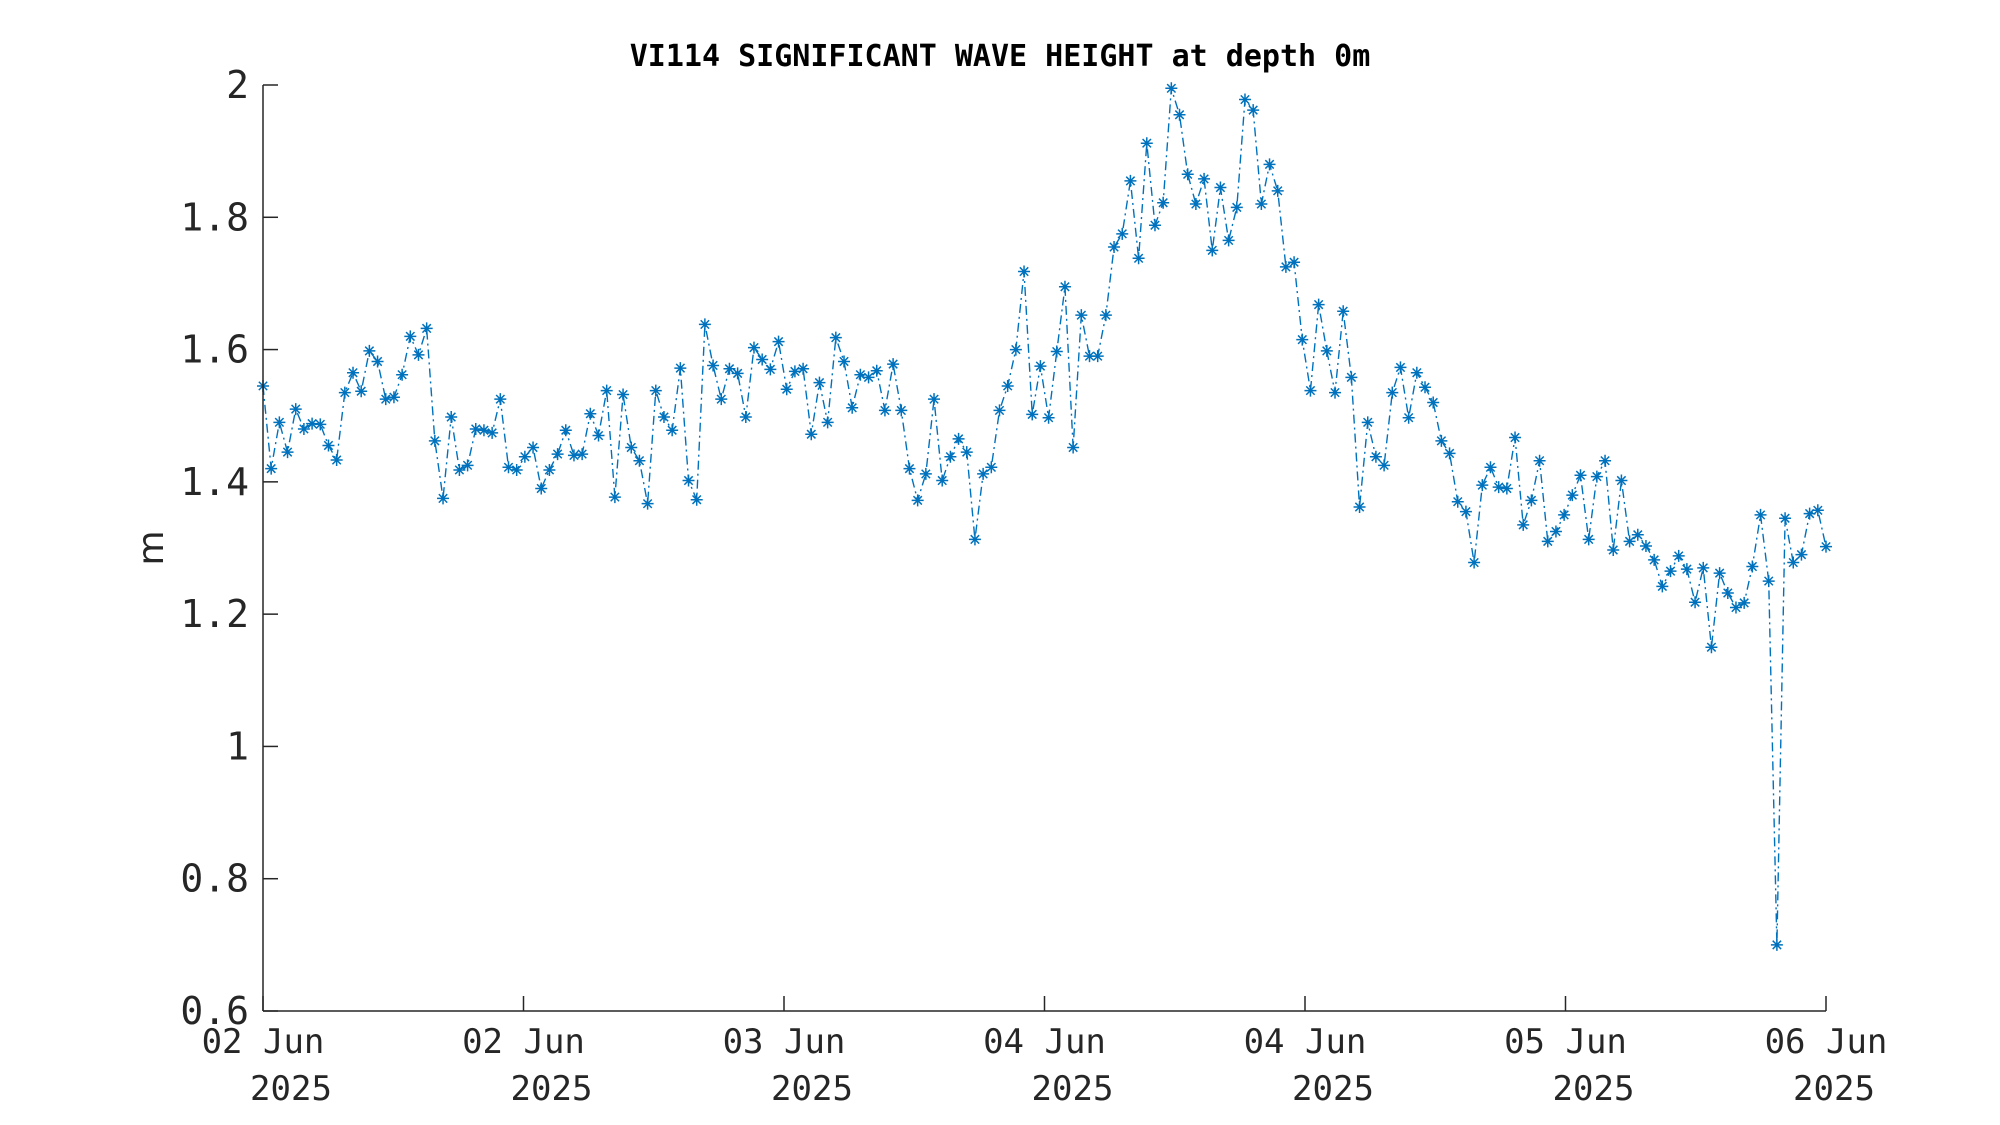  I want to click on y-tick-label: 0.6, so click(214, 1011).